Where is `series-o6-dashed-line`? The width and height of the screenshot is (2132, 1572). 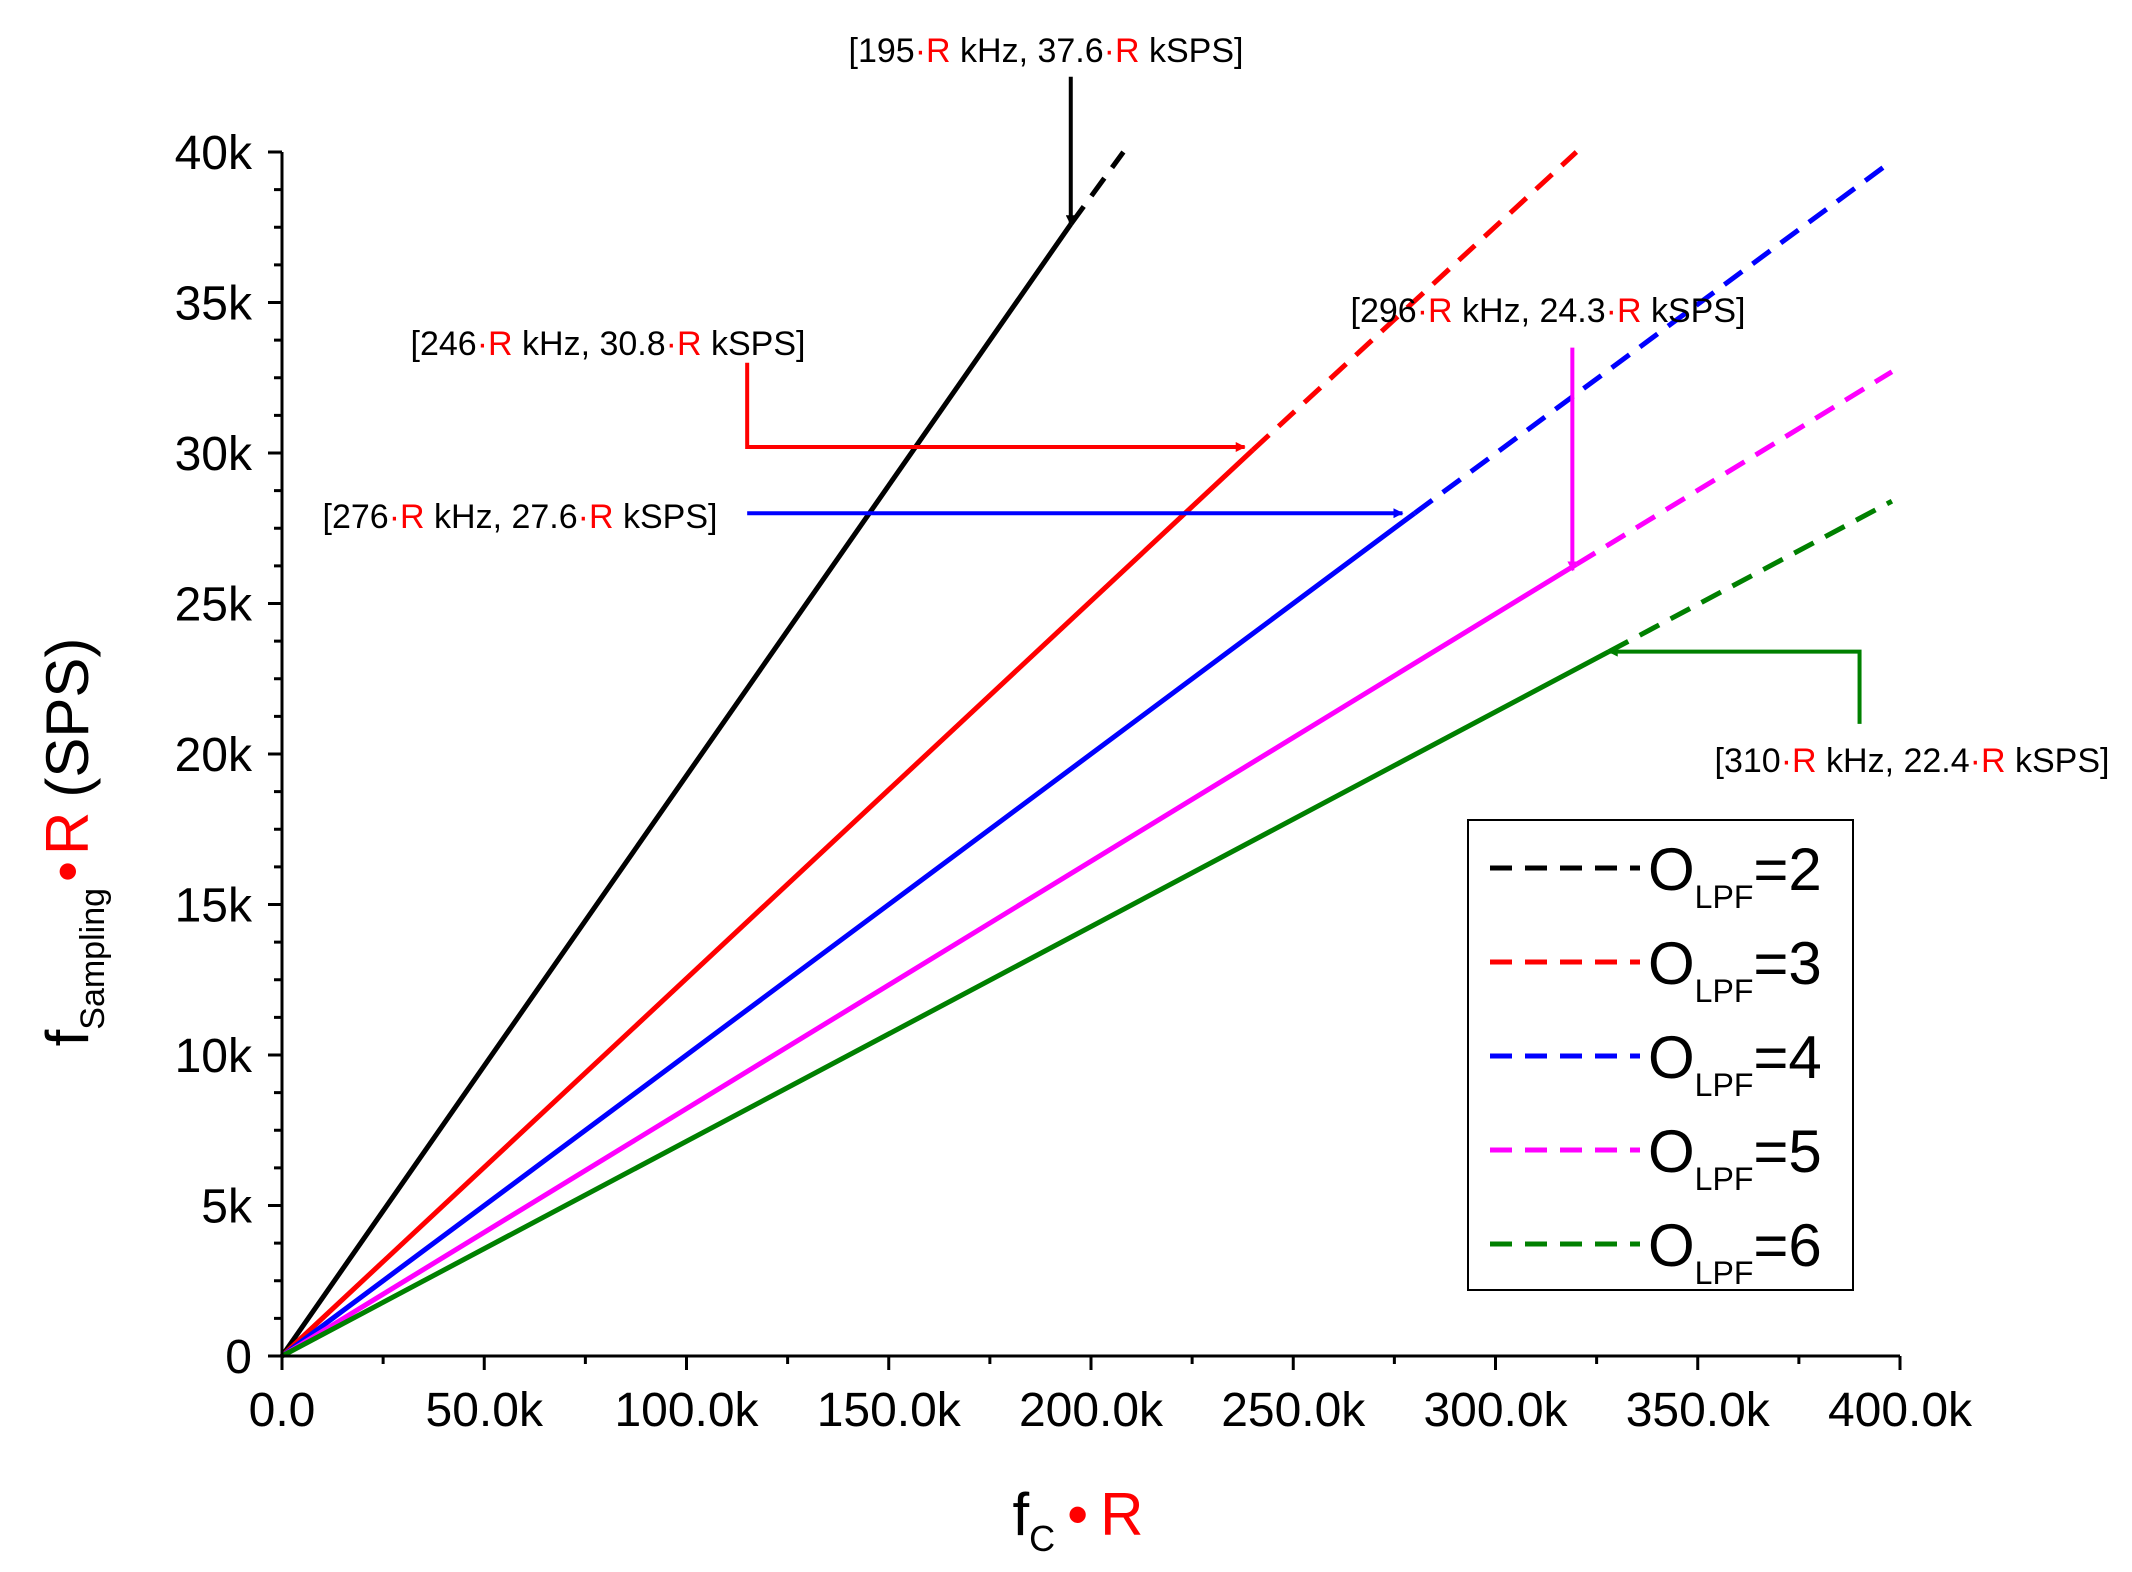 series-o6-dashed-line is located at coordinates (1750, 576).